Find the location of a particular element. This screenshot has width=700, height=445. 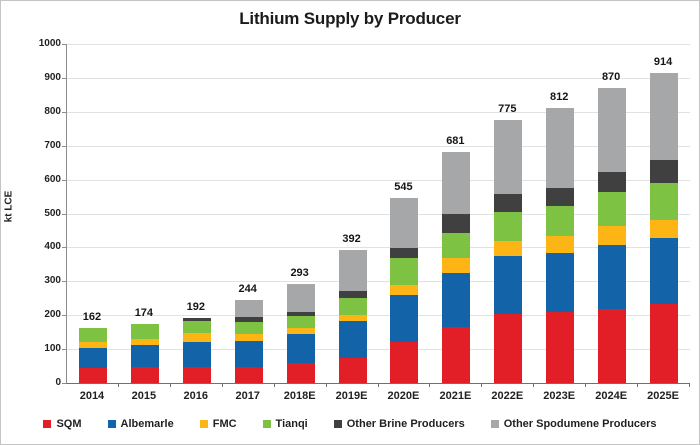

legend-item: Tianqi is located at coordinates (285, 424).